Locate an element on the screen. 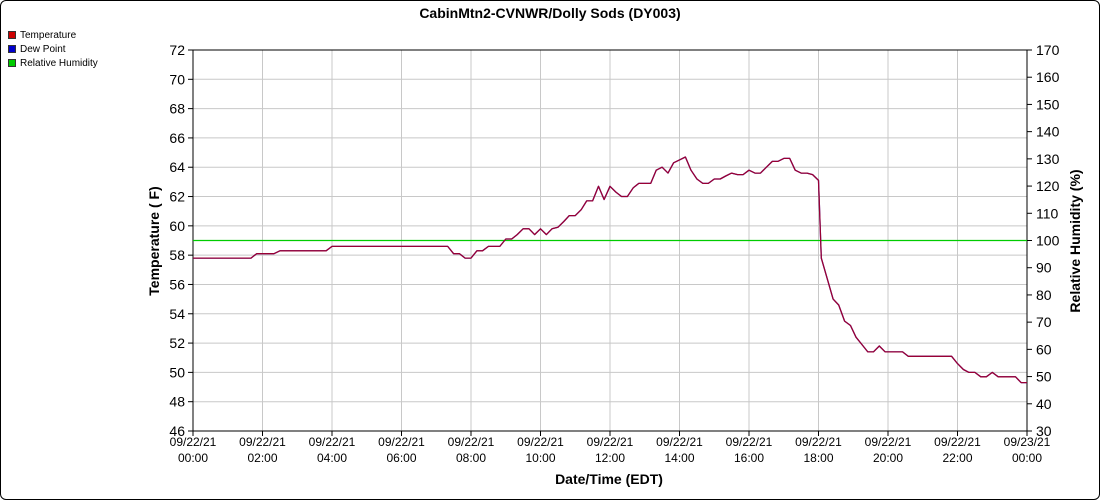 This screenshot has width=1100, height=500. left-tick-label: 68 is located at coordinates (177, 109).